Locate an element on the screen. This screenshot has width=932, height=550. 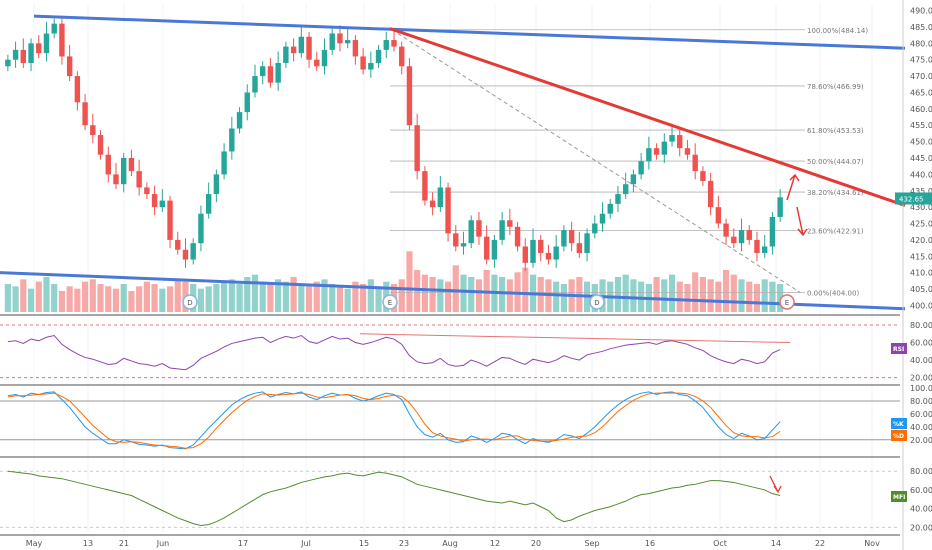
event-badge is located at coordinates (787, 302).